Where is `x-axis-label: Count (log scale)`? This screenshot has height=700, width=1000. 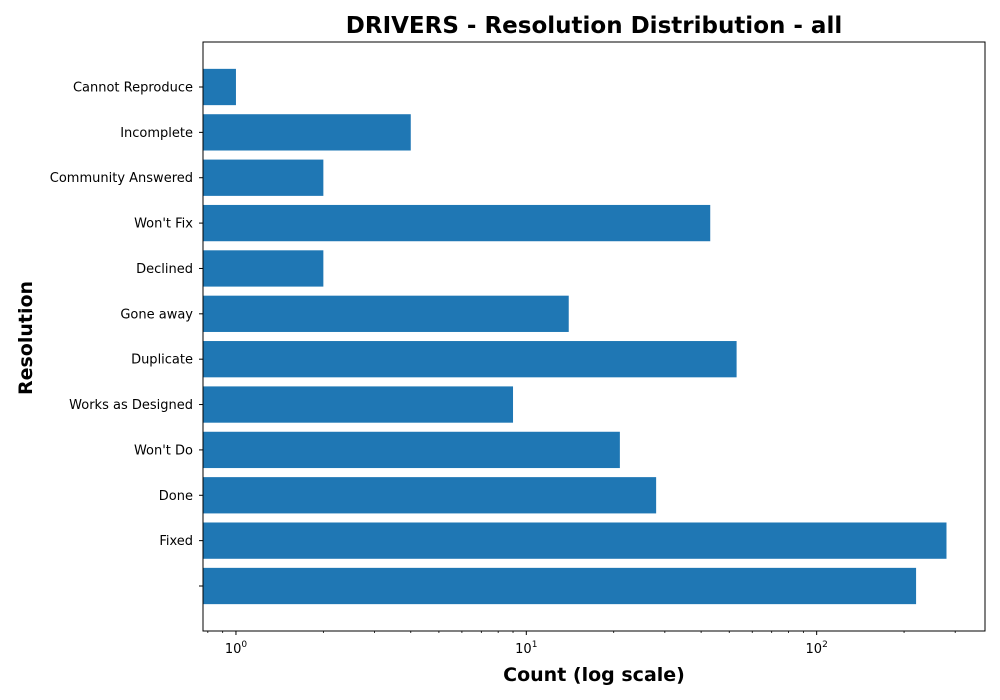 x-axis-label: Count (log scale) is located at coordinates (594, 675).